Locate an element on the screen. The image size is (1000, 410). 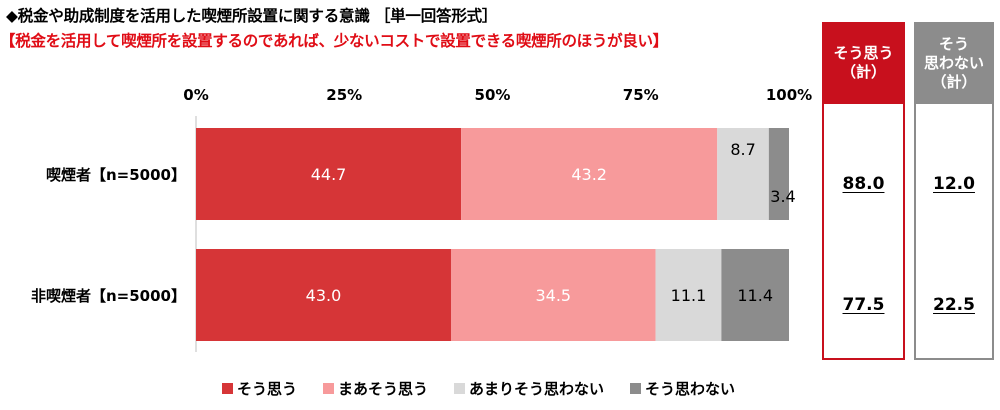
category-label: 非喫煙者【n=5000】 is located at coordinates (108, 296).